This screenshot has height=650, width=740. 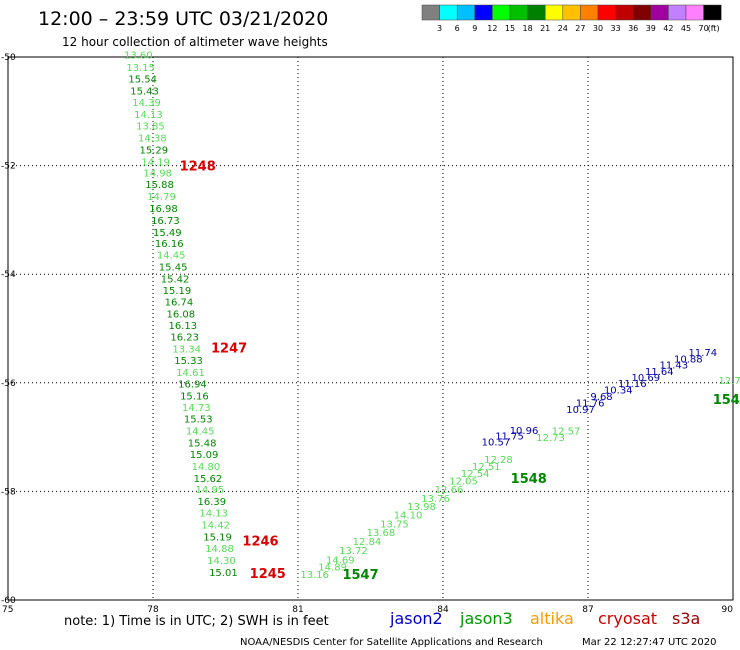 What do you see at coordinates (486, 618) in the screenshot?
I see `satellite-jason3: jason3` at bounding box center [486, 618].